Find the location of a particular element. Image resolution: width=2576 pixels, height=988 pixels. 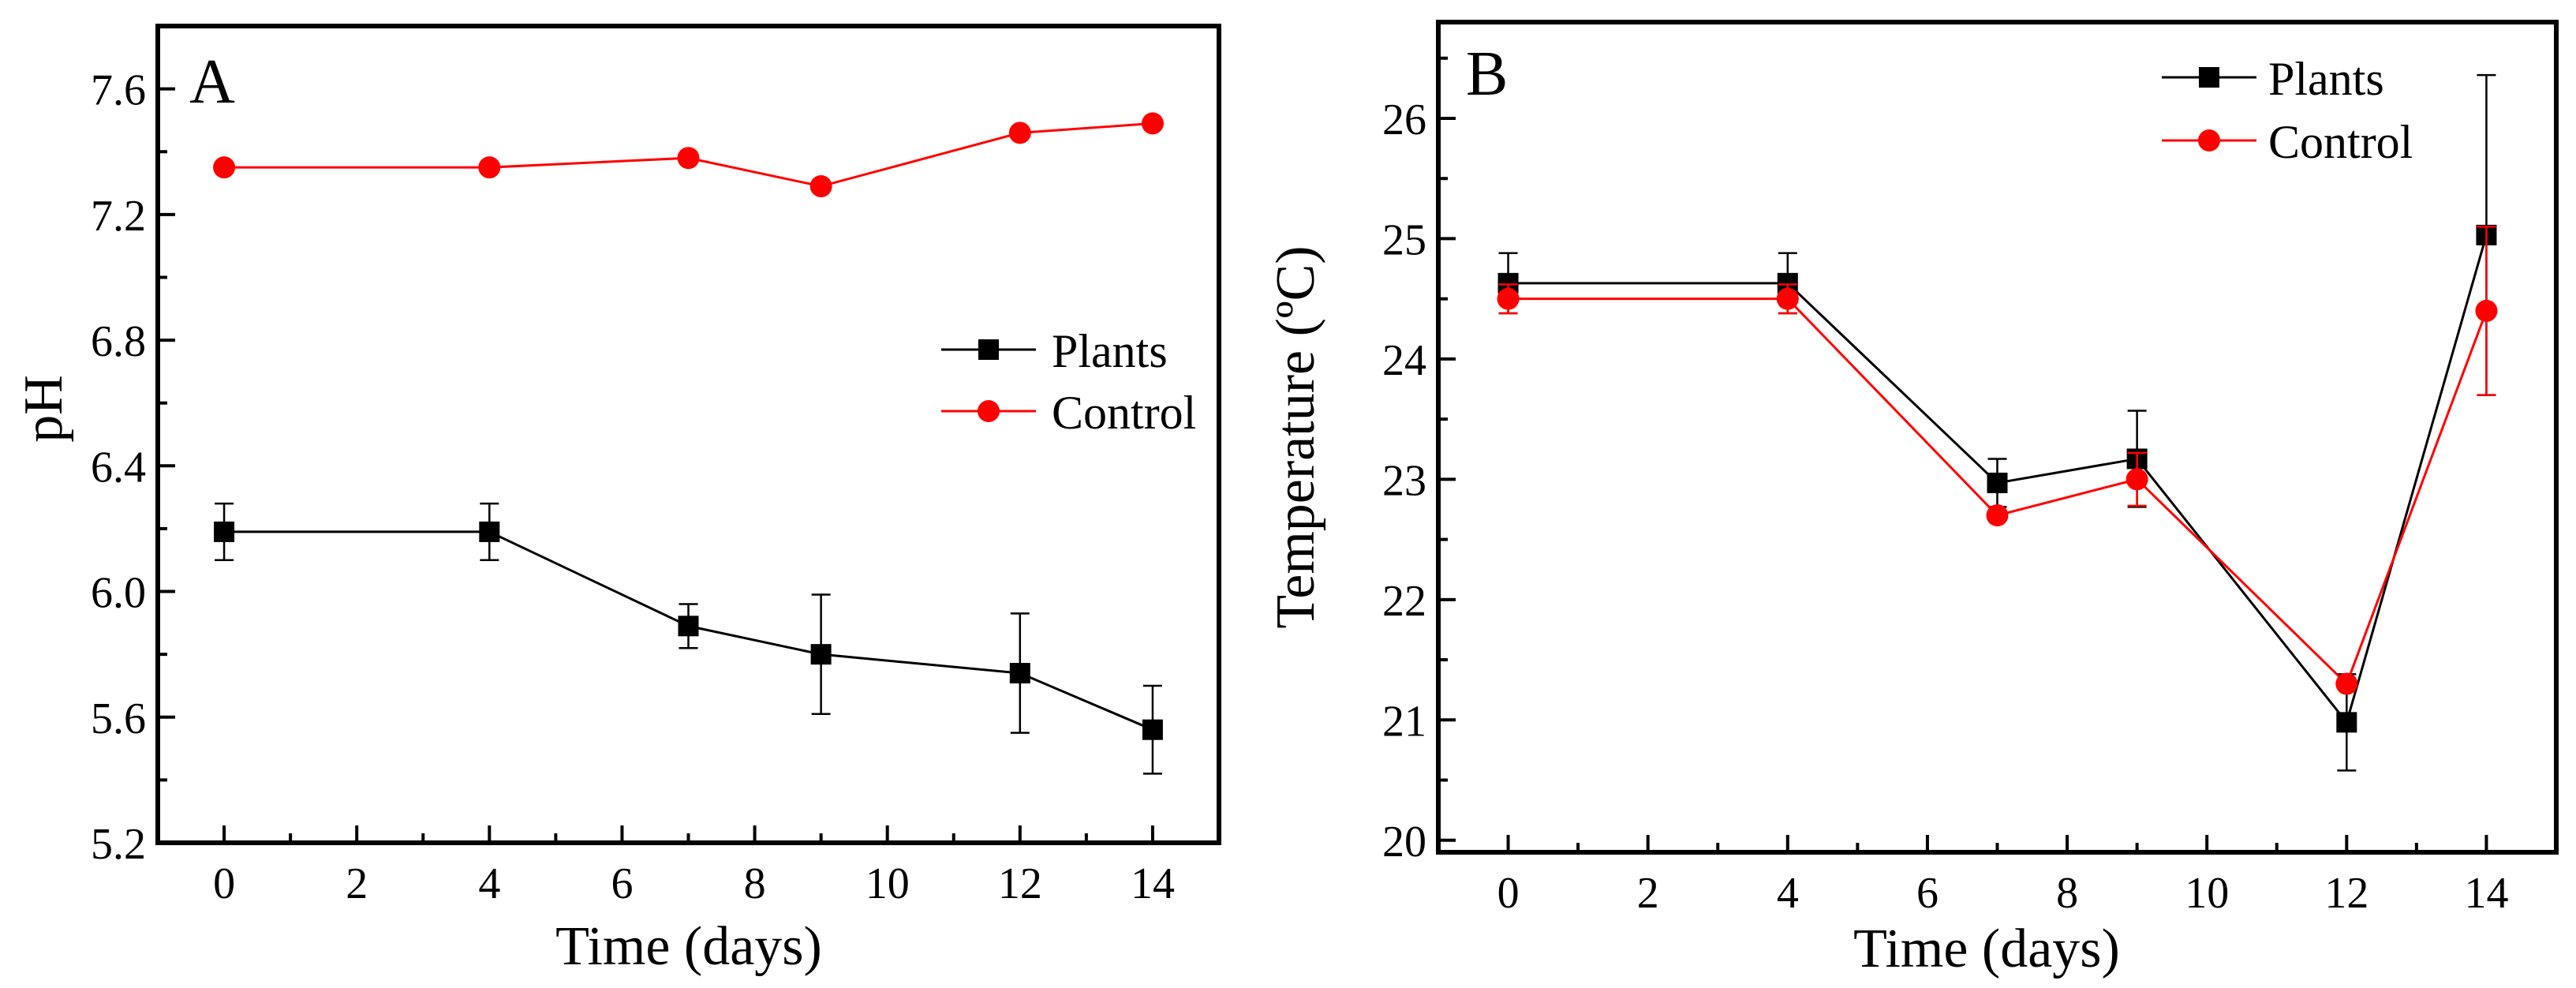

y-tick-label: 6.8 is located at coordinates (118, 342).